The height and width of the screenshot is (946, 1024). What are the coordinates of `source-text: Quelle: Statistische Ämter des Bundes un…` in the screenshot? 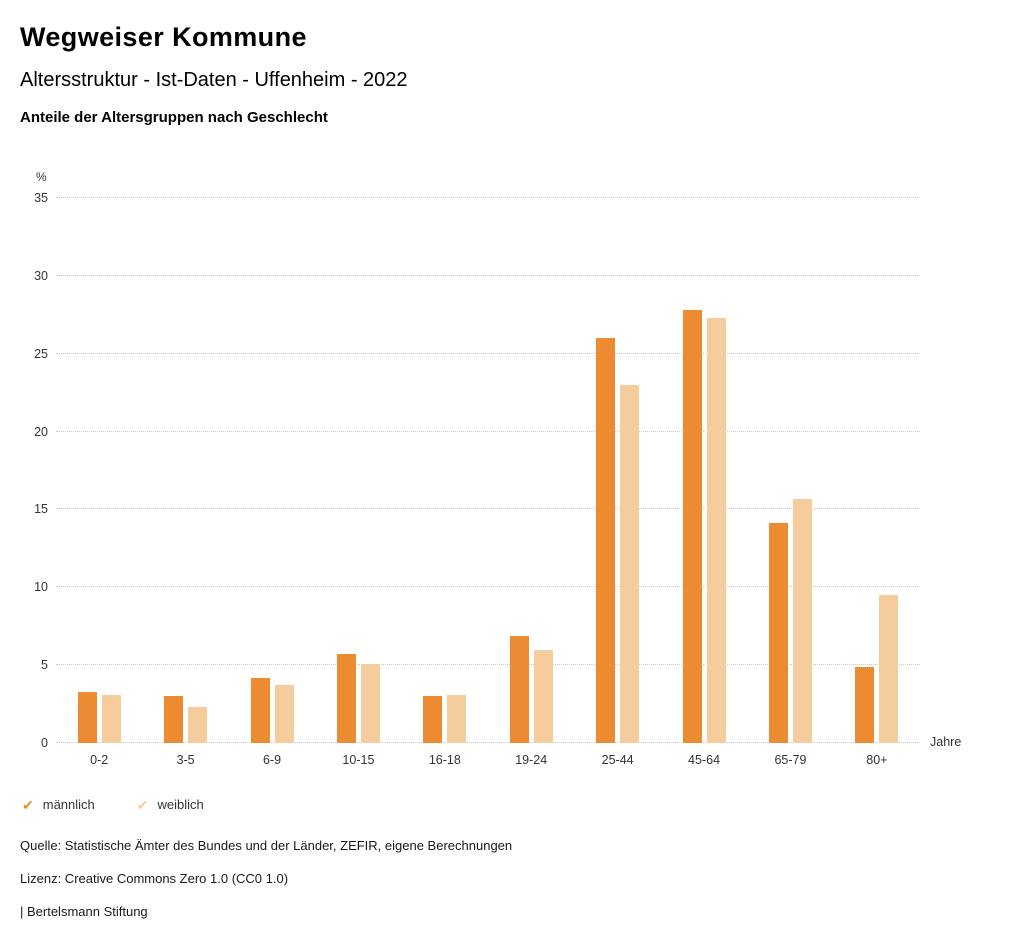 It's located at (266, 845).